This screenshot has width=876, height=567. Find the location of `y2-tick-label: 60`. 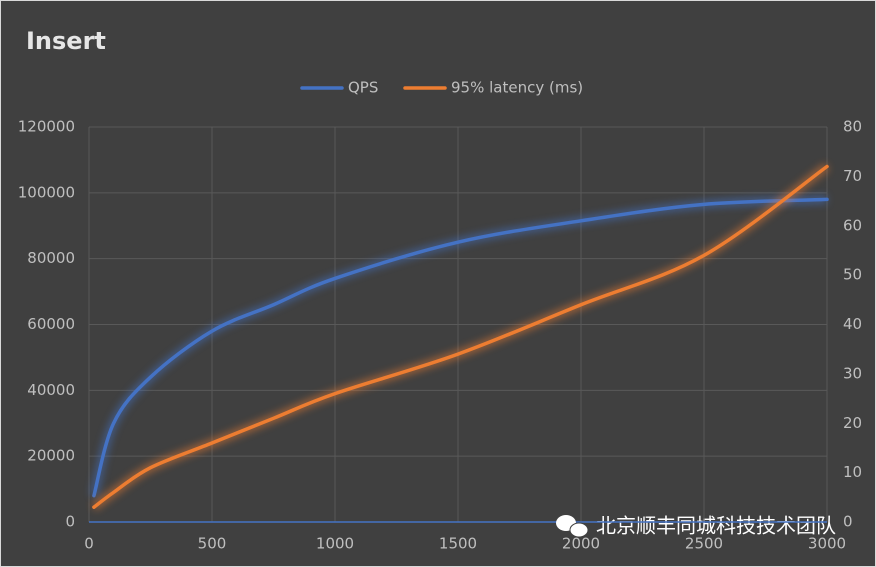

y2-tick-label: 60 is located at coordinates (852, 225).